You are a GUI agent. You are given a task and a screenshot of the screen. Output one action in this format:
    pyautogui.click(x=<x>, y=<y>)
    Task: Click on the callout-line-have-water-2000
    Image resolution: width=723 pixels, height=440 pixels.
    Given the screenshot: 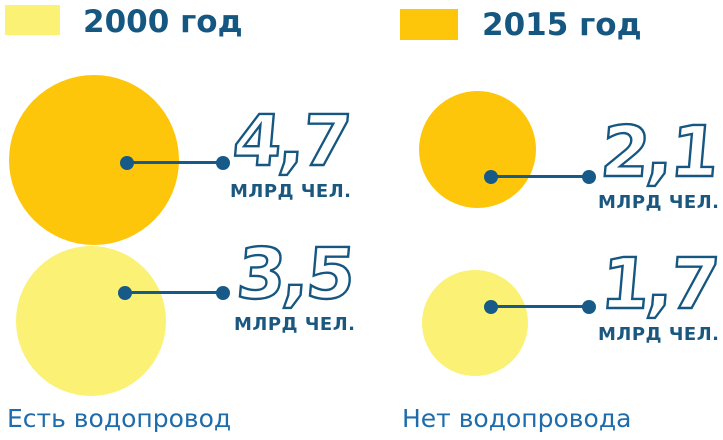 What is the action you would take?
    pyautogui.click(x=174, y=292)
    